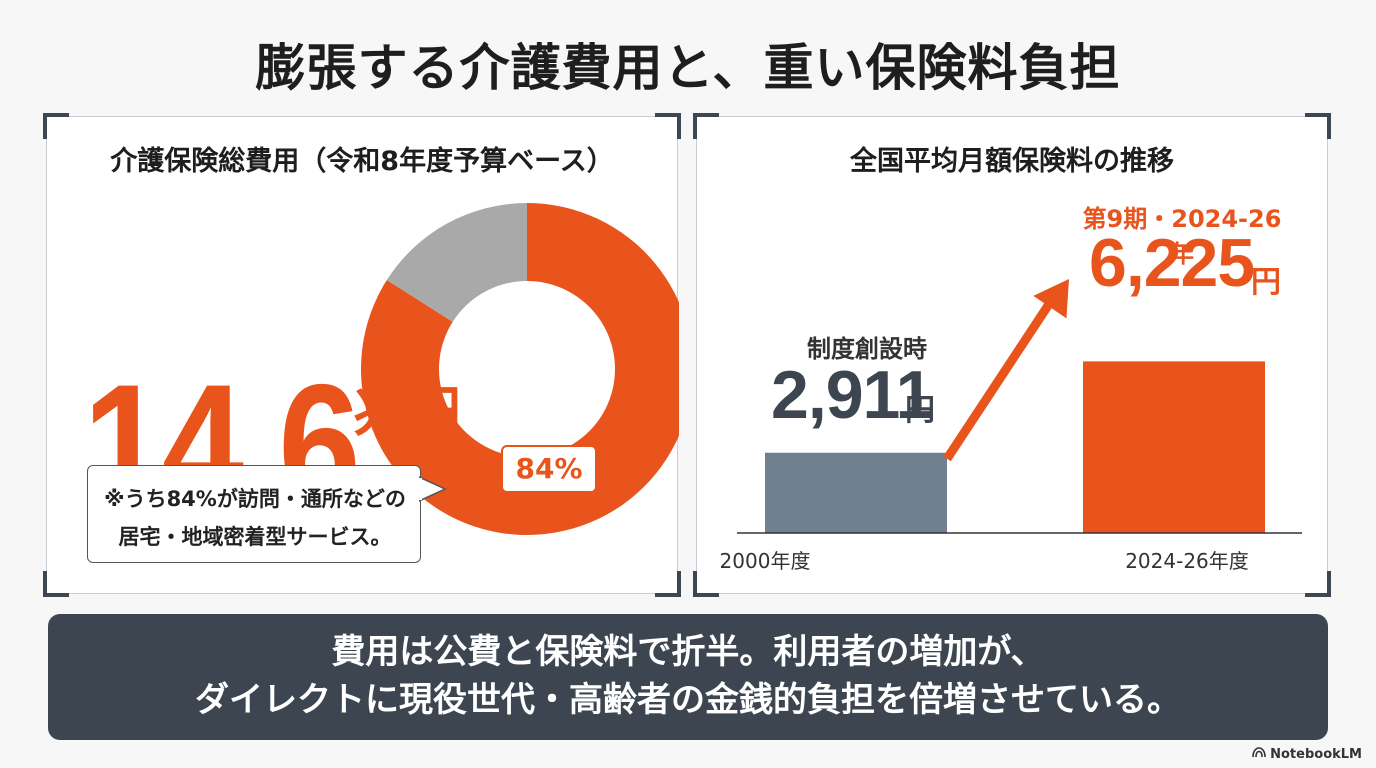 The height and width of the screenshot is (768, 1376). I want to click on callout-tail, so click(433, 489).